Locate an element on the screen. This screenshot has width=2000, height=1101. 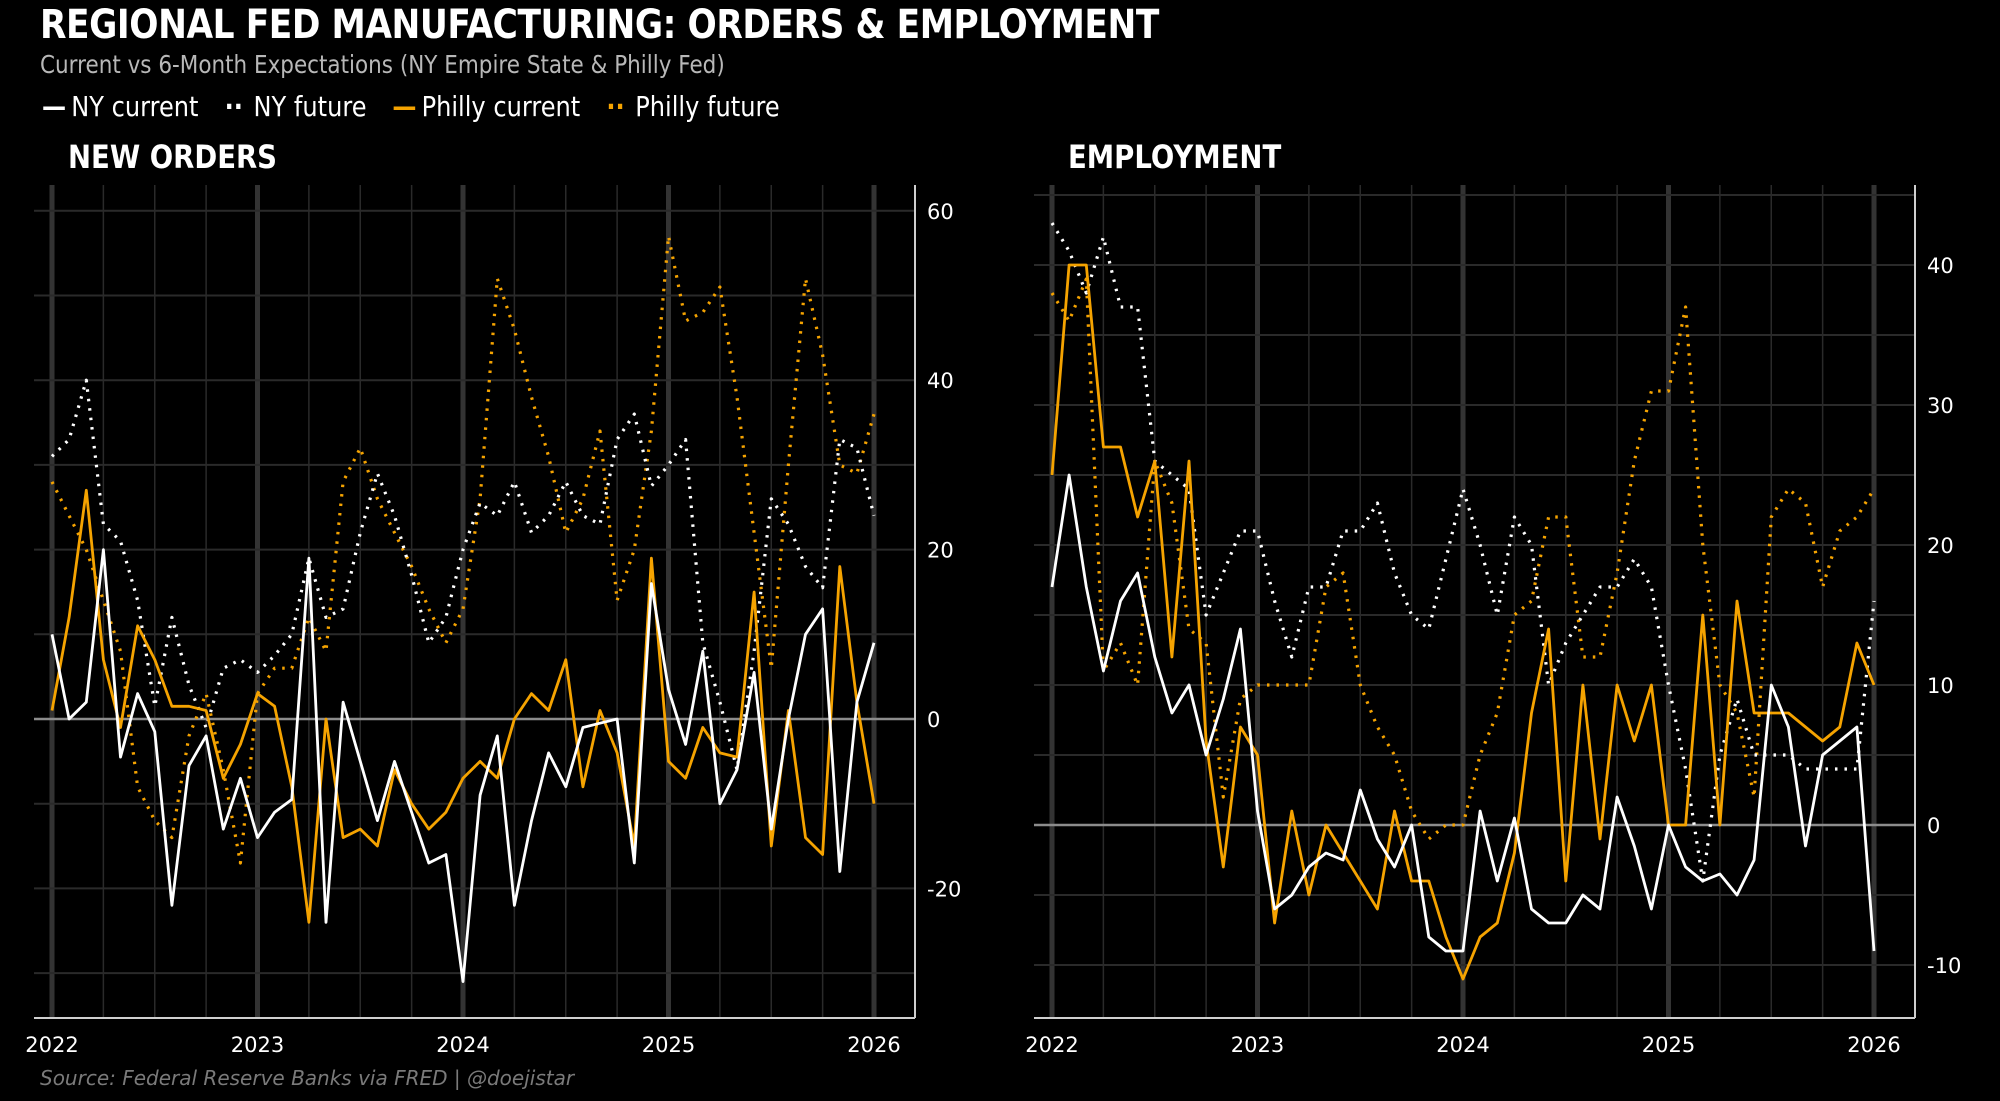
y-tick-label: 10 is located at coordinates (1940, 686).